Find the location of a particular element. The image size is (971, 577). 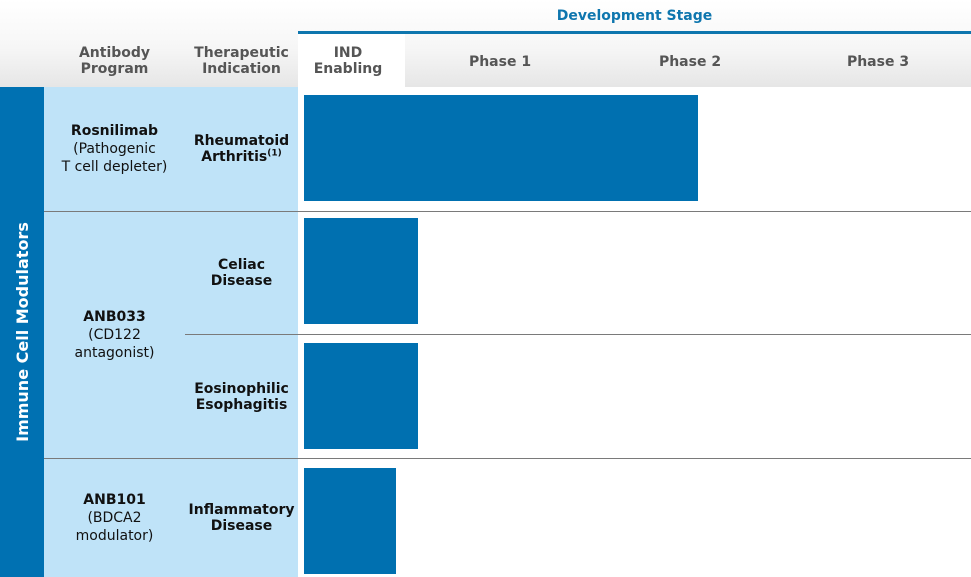

program-description: T cell depleter) is located at coordinates (114, 167).